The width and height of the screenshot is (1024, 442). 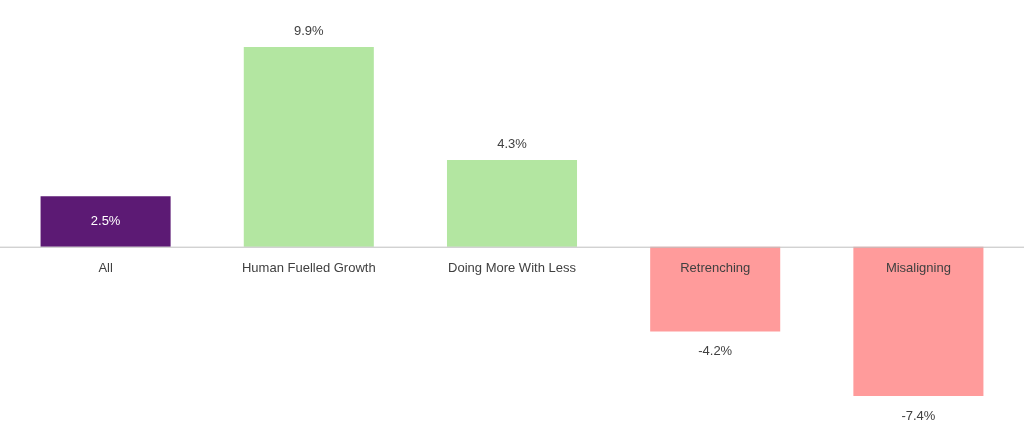 What do you see at coordinates (309, 30) in the screenshot?
I see `data-label: 9.9%` at bounding box center [309, 30].